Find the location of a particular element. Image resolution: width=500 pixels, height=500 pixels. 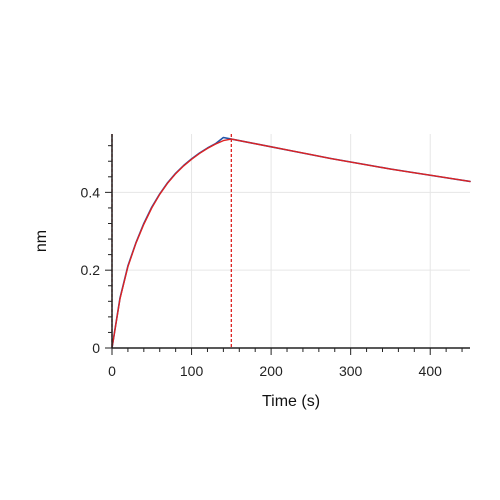

x-tick-label: 400 is located at coordinates (431, 371).